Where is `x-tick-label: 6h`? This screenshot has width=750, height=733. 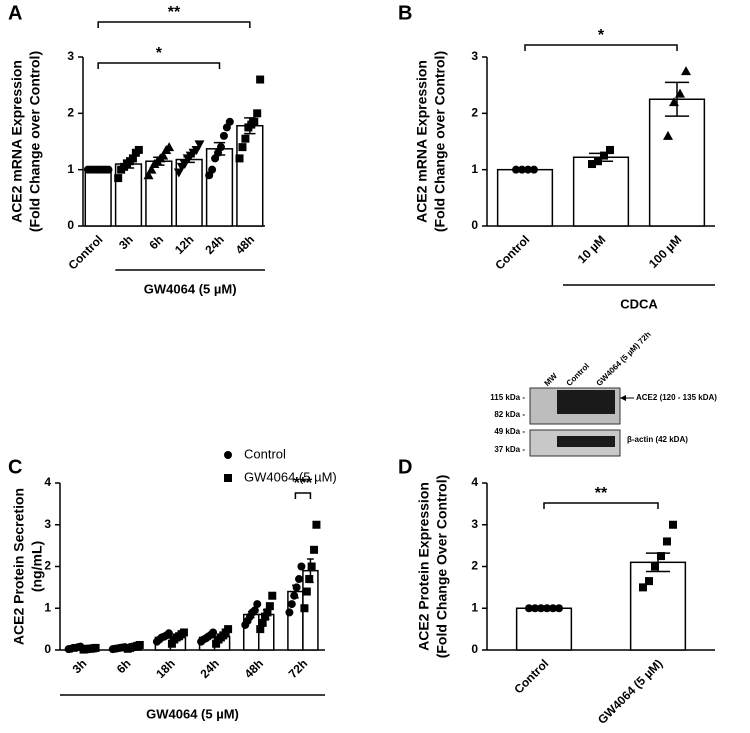 x-tick-label: 6h is located at coordinates (124, 666).